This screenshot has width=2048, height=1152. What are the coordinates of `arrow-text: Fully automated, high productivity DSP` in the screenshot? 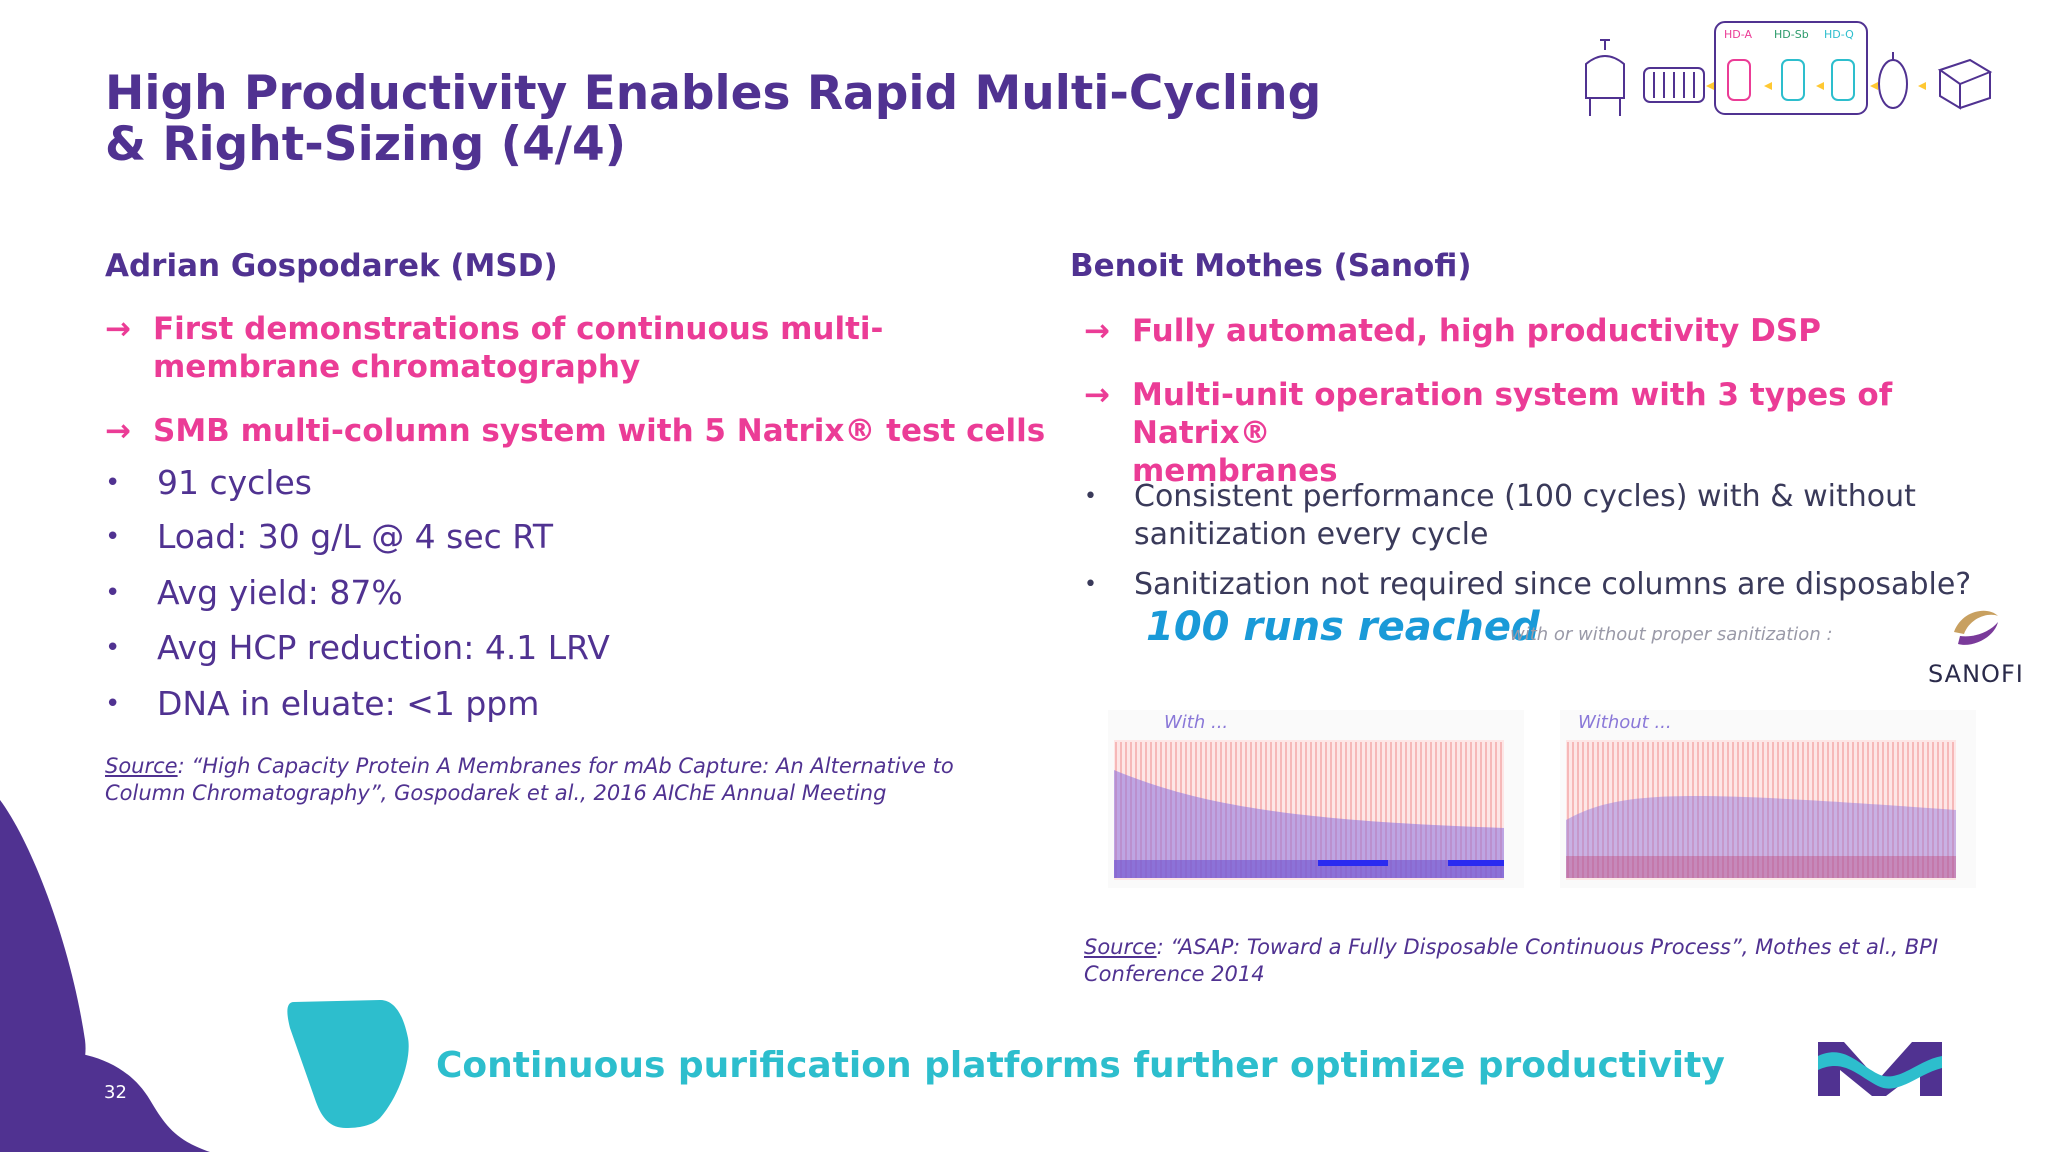 It's located at (1476, 331).